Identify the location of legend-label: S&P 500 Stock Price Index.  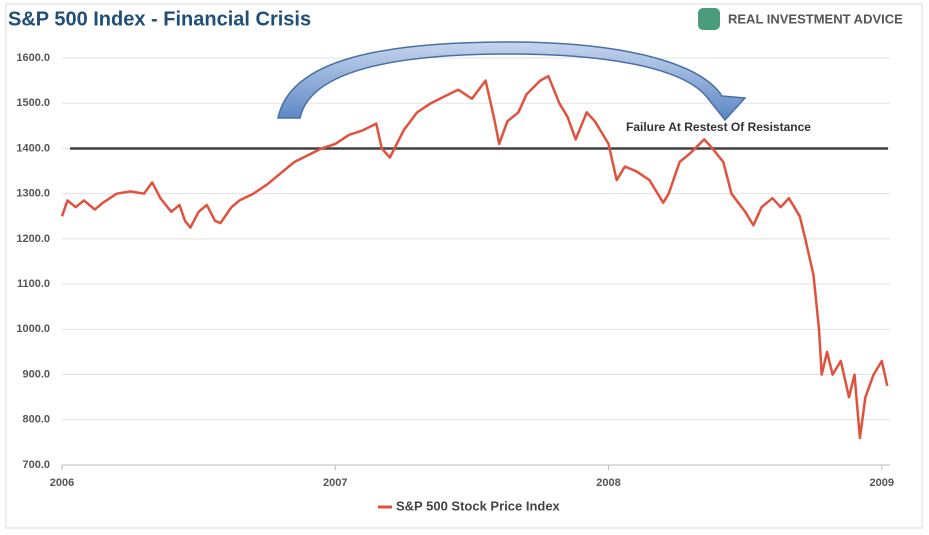
(478, 505).